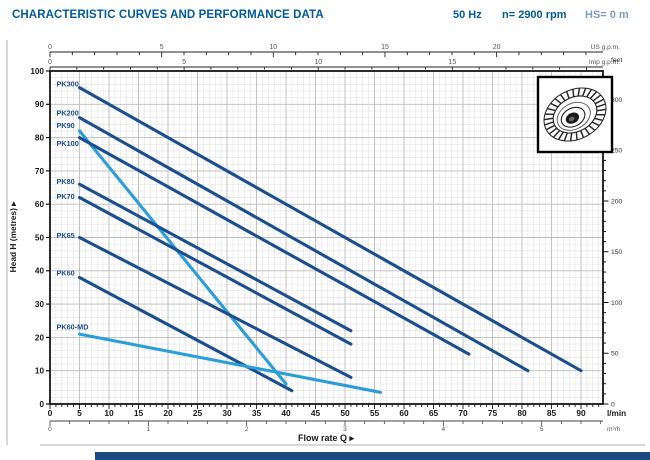  I want to click on svg-text: US g.p.m., so click(605, 47).